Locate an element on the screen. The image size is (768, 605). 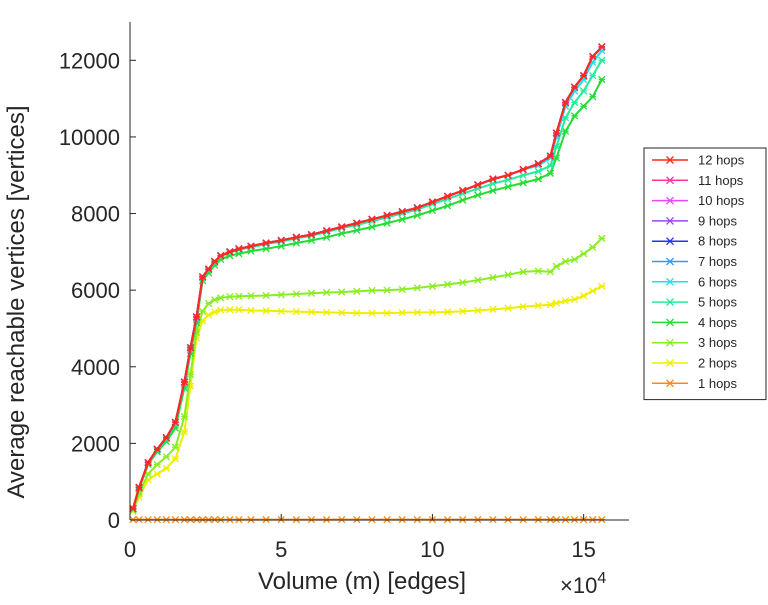
y-tick-label: 6000 is located at coordinates (95, 290).